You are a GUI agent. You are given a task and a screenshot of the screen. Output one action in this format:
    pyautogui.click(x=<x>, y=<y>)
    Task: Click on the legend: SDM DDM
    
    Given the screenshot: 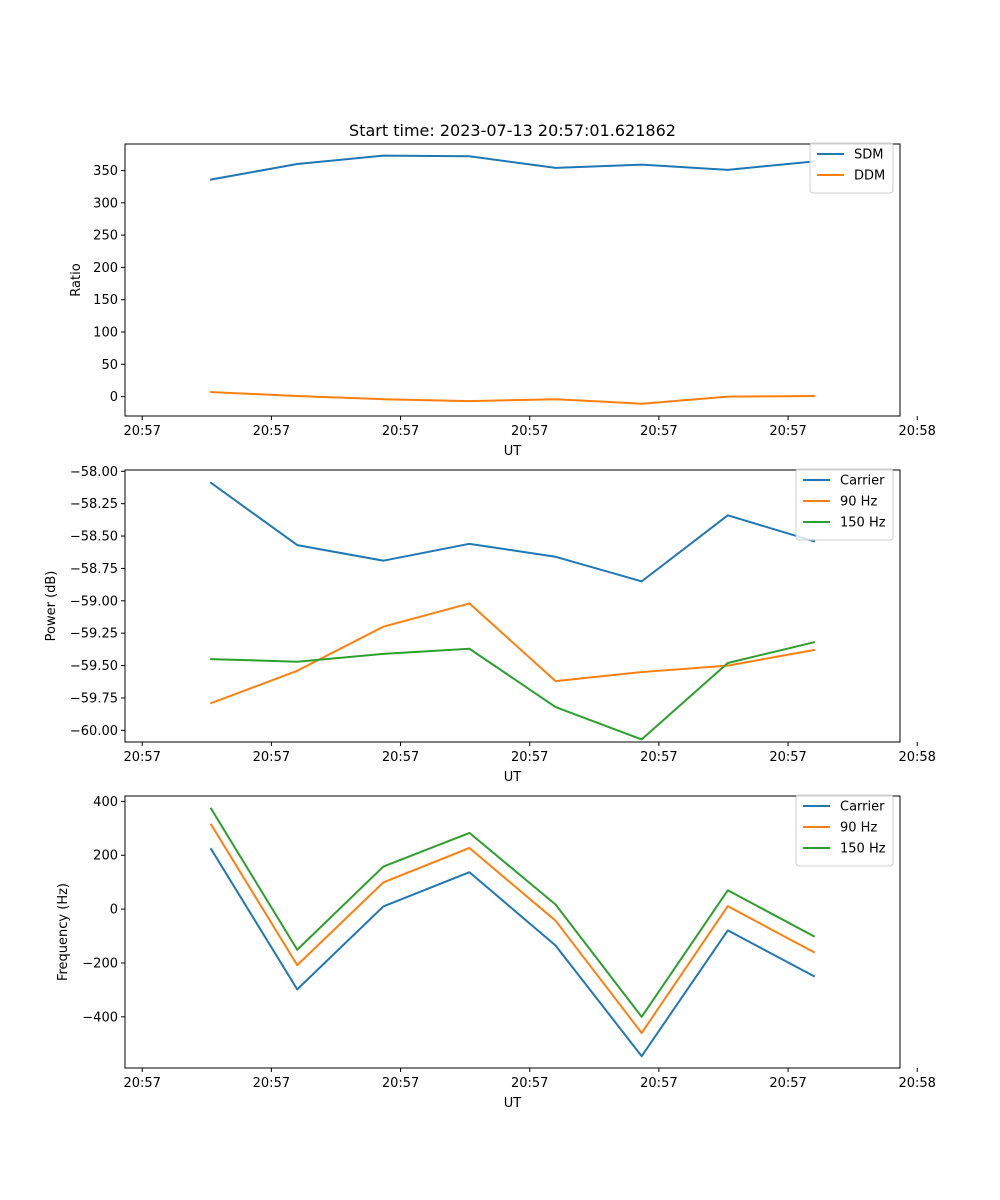 What is the action you would take?
    pyautogui.click(x=851, y=168)
    